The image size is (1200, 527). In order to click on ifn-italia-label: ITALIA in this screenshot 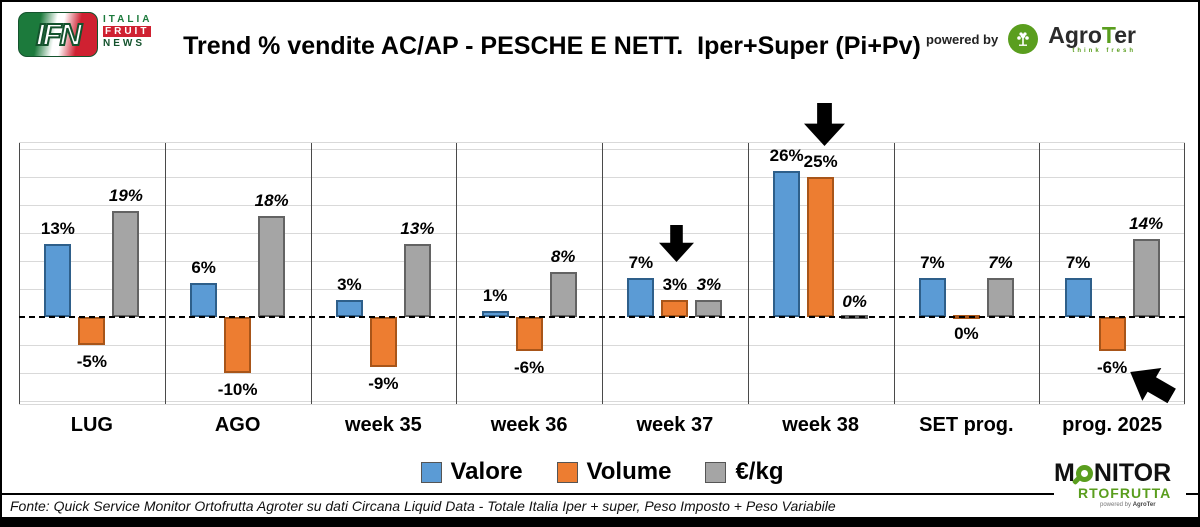, I will do `click(128, 19)`.